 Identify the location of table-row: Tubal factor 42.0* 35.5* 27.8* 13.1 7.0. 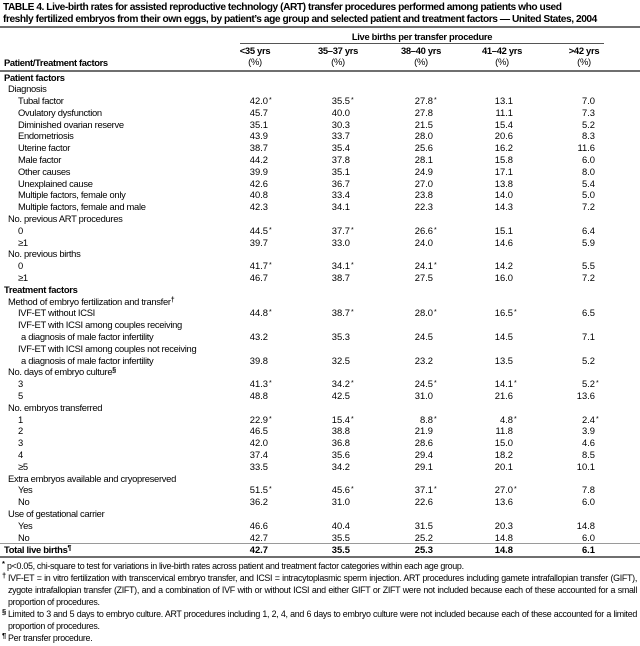
(320, 101).